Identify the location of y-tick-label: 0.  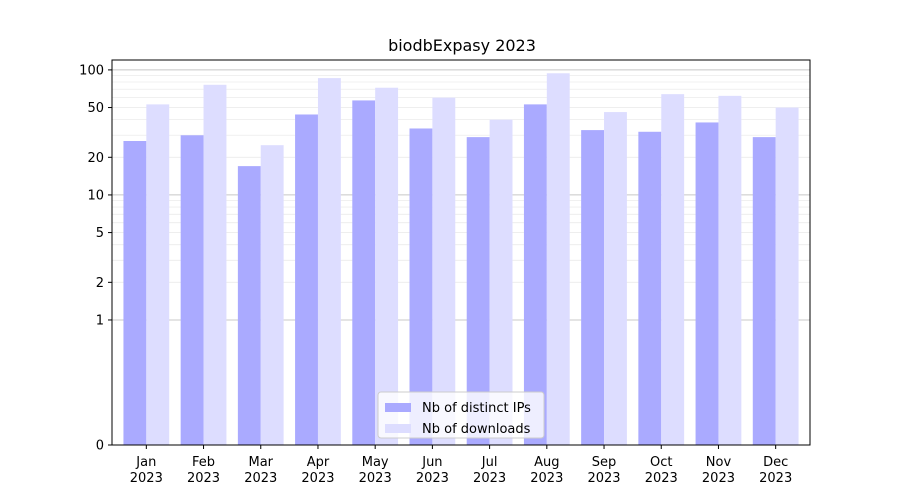
(100, 446).